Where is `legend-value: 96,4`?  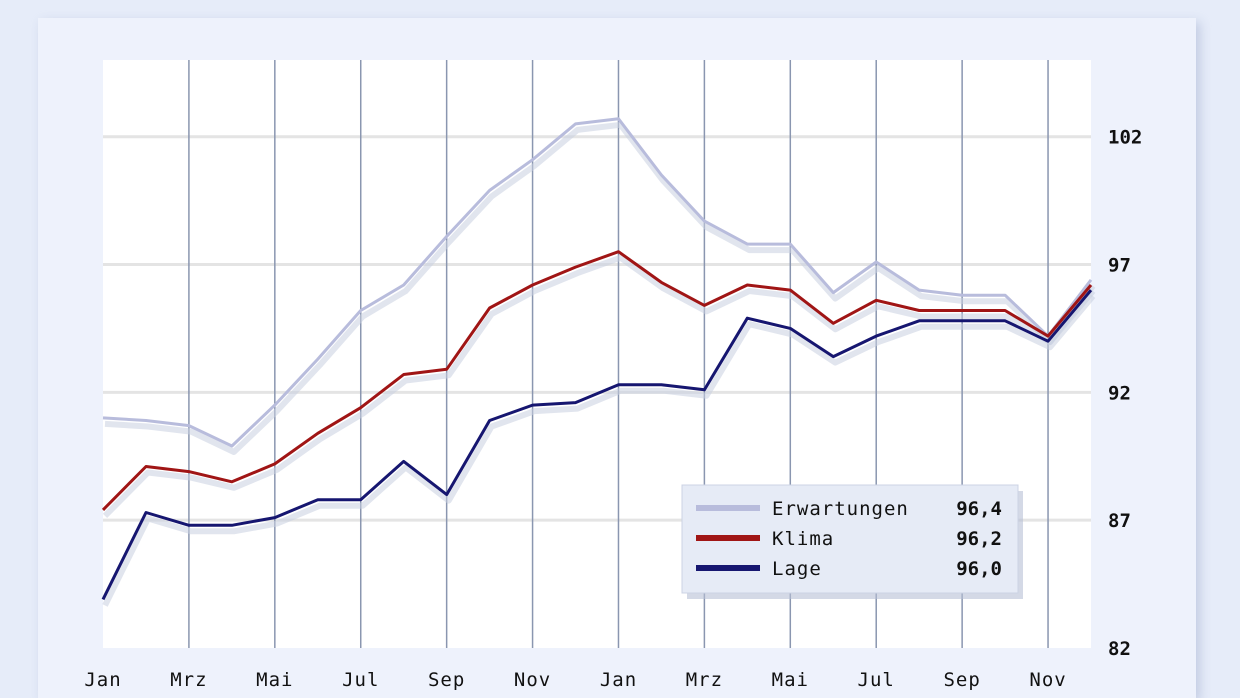
legend-value: 96,4 is located at coordinates (979, 509).